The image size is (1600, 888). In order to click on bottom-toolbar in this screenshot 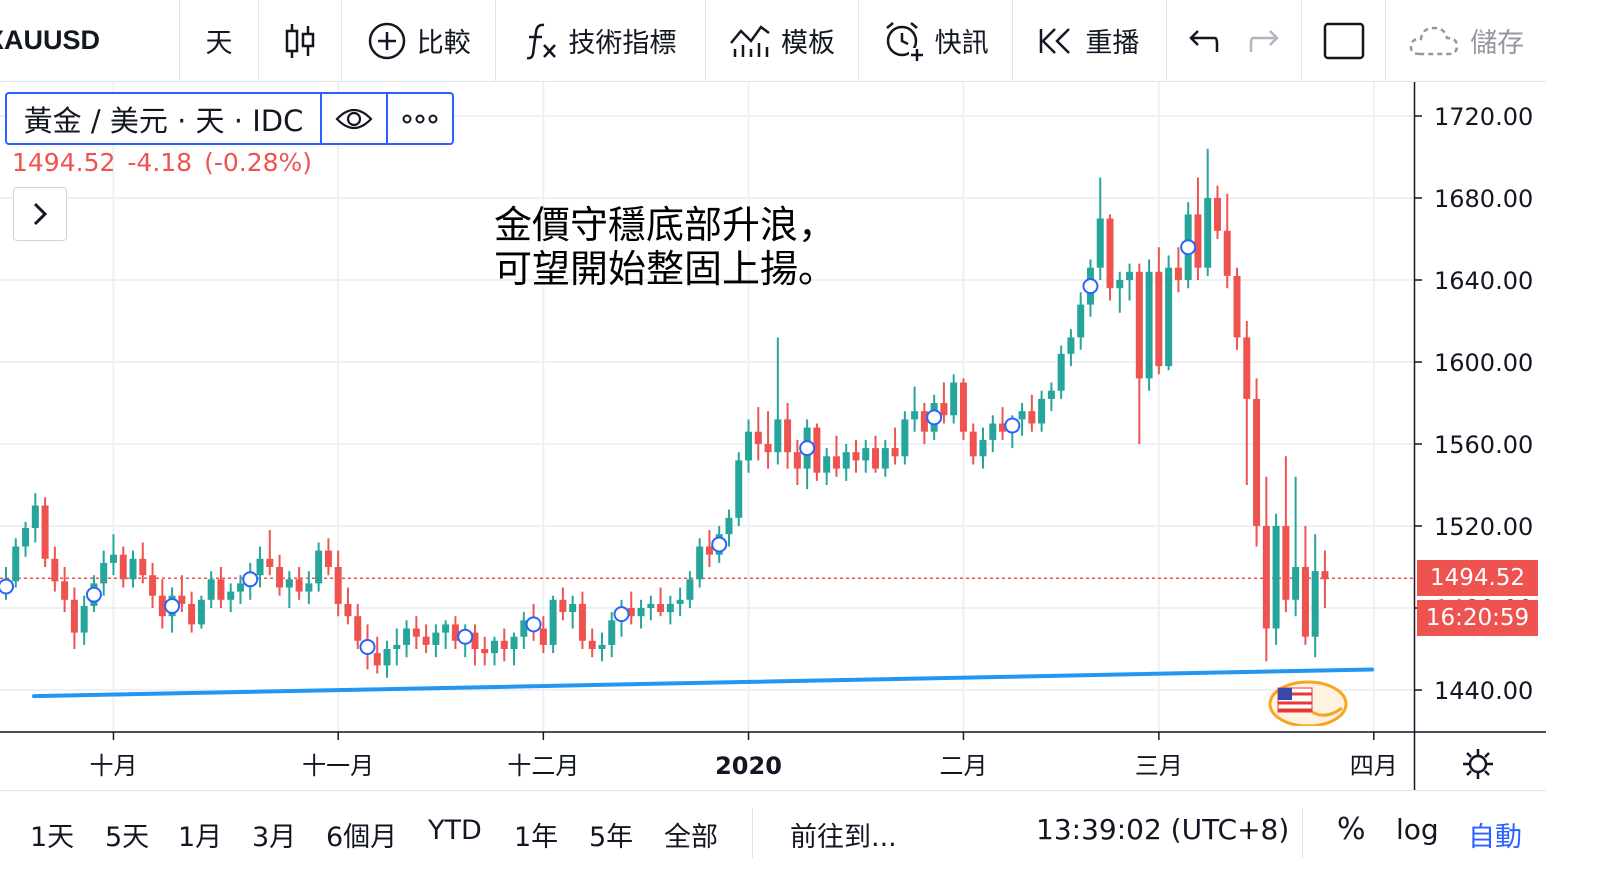, I will do `click(773, 839)`.